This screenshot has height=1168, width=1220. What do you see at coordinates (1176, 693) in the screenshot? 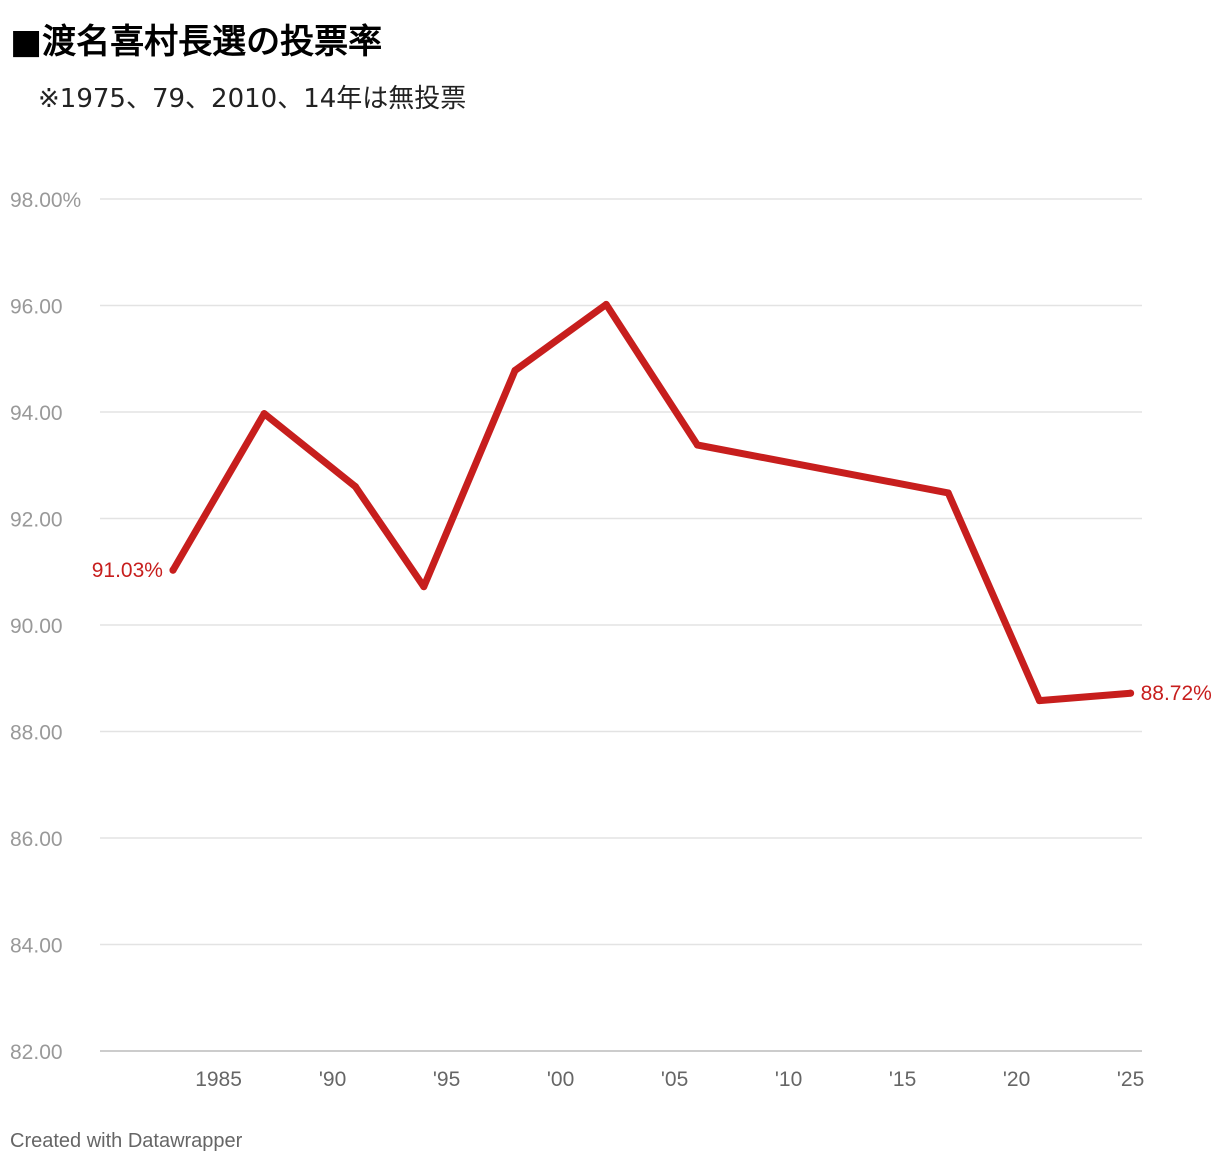
I see `data-label: 88.72%` at bounding box center [1176, 693].